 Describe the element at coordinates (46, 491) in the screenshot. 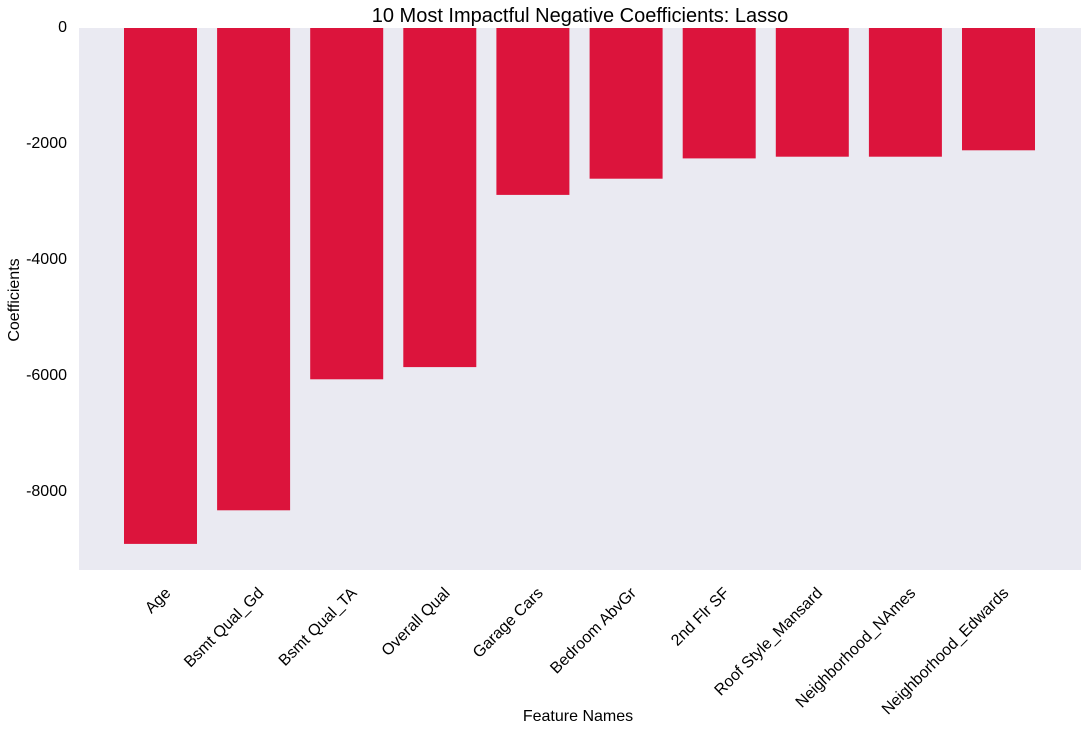

I see `y-tick-label: -8000` at that location.